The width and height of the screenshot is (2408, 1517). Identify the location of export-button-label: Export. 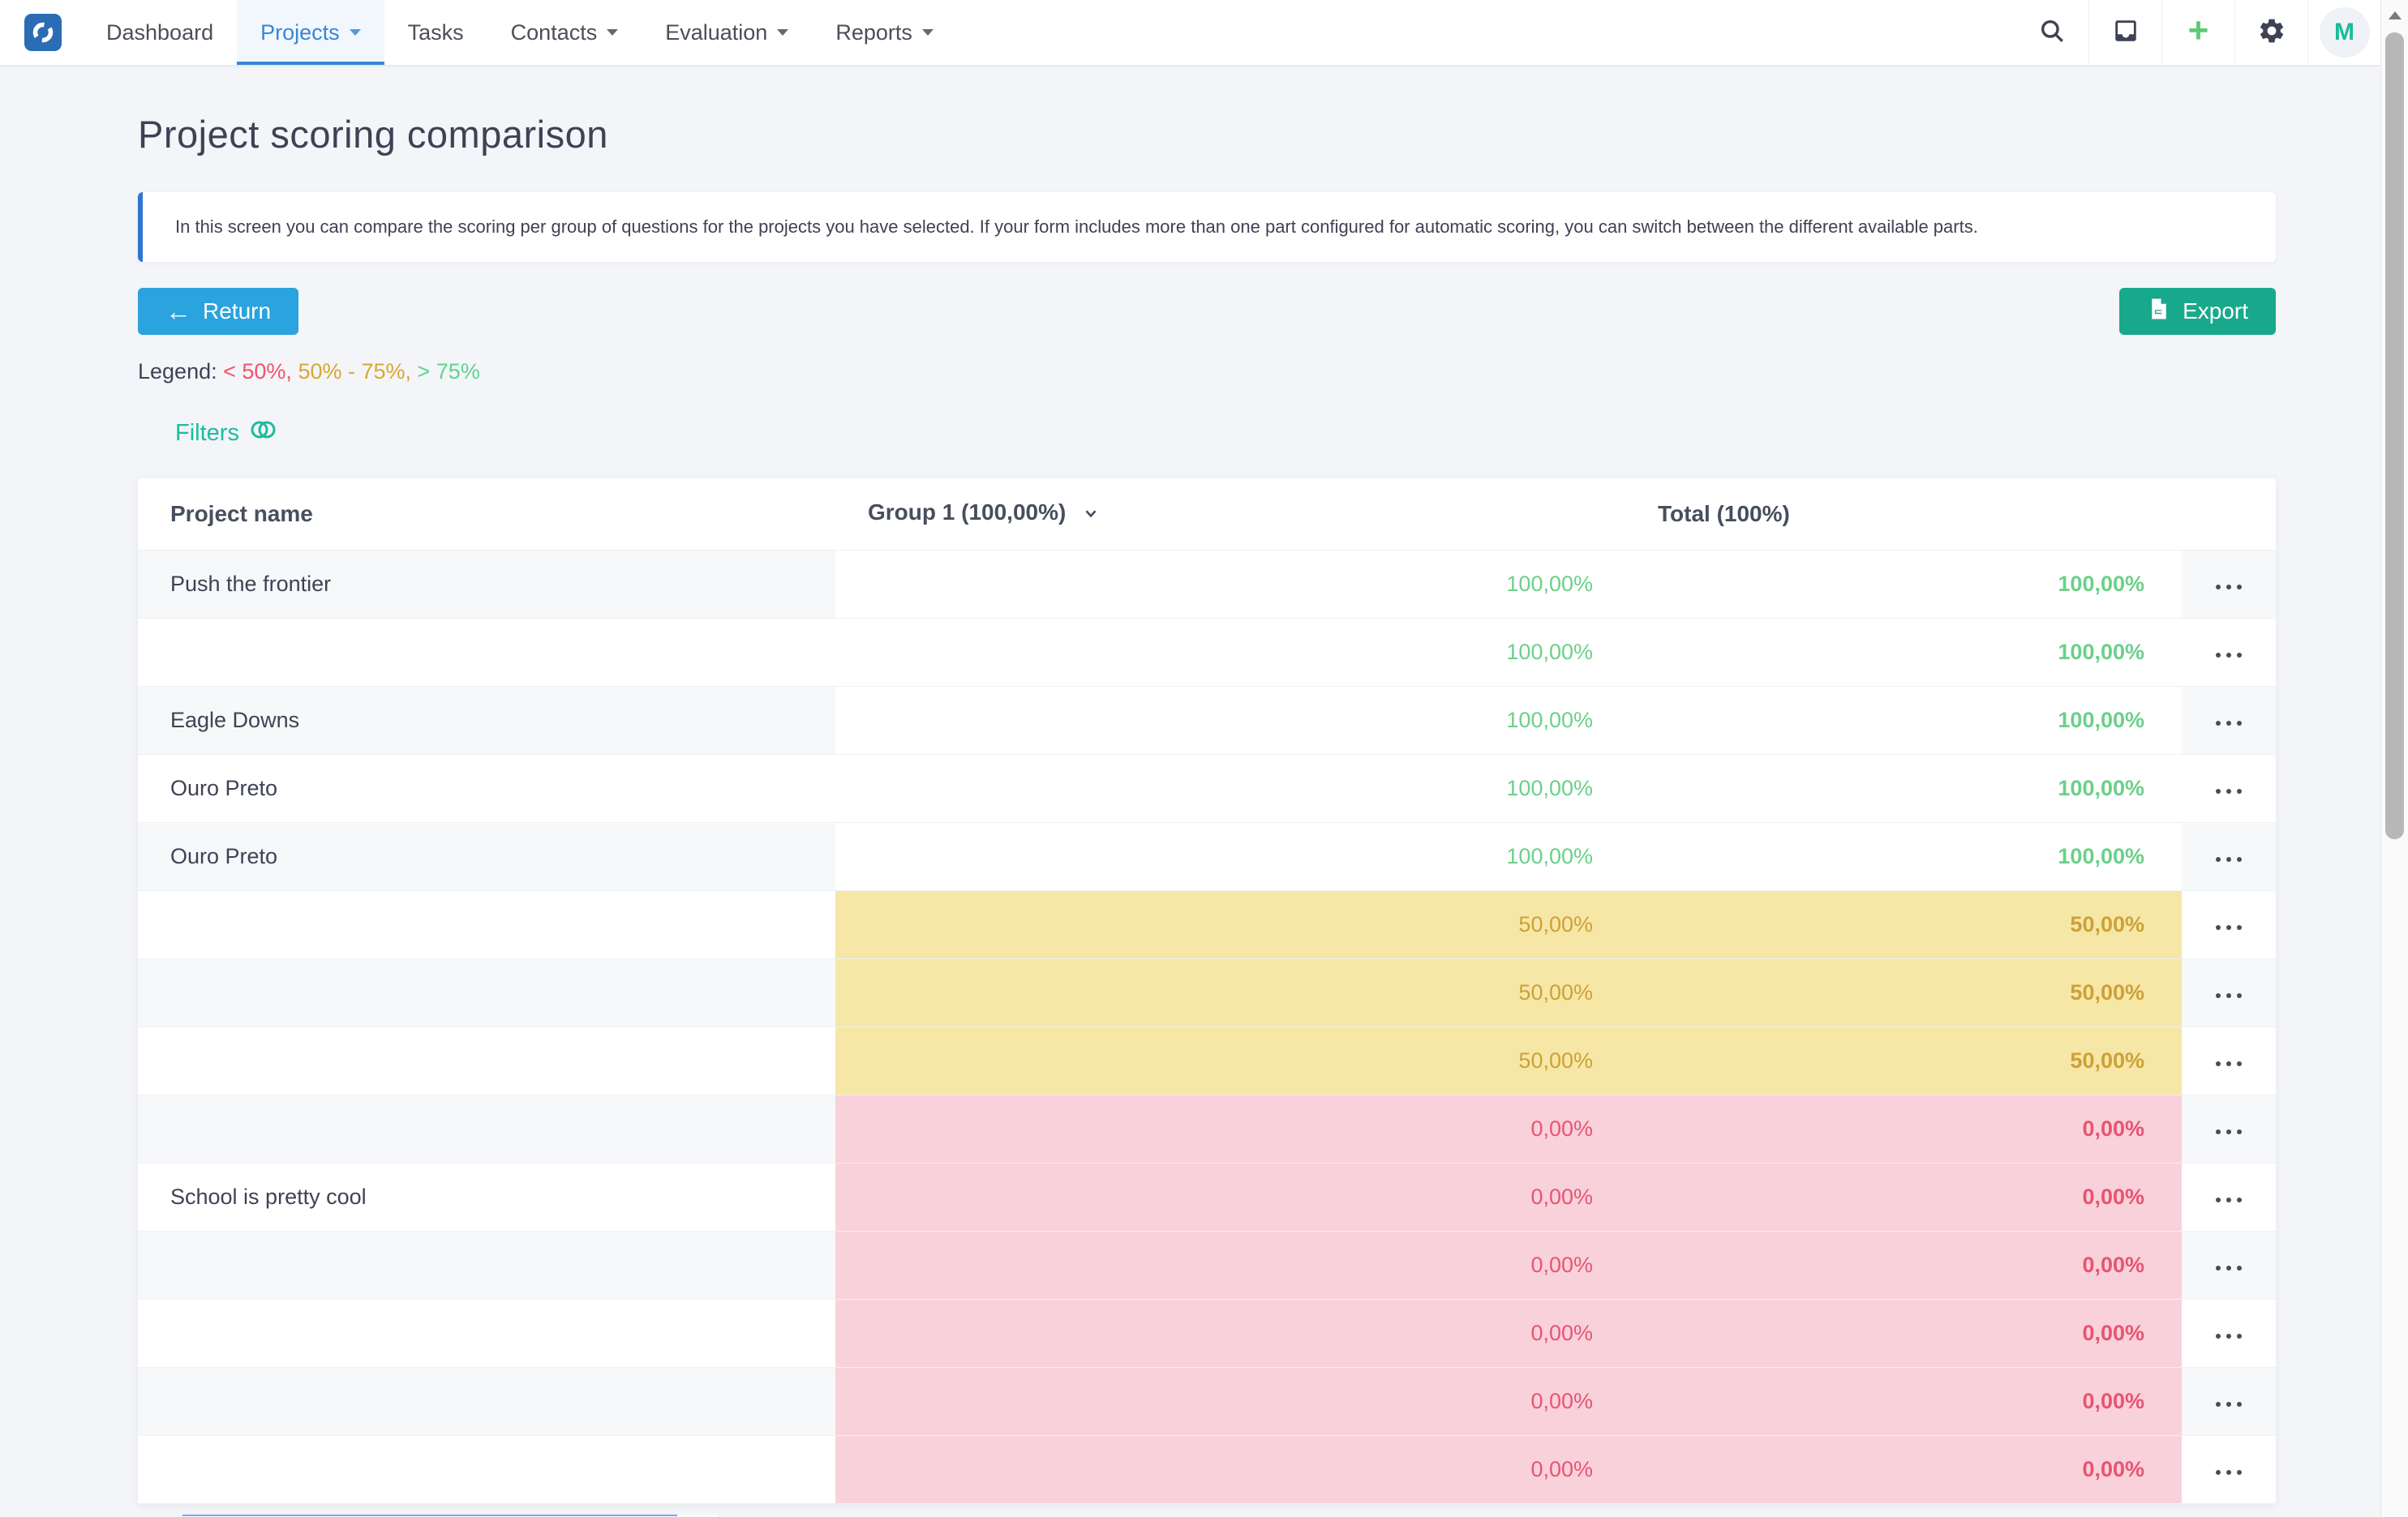
(2215, 311).